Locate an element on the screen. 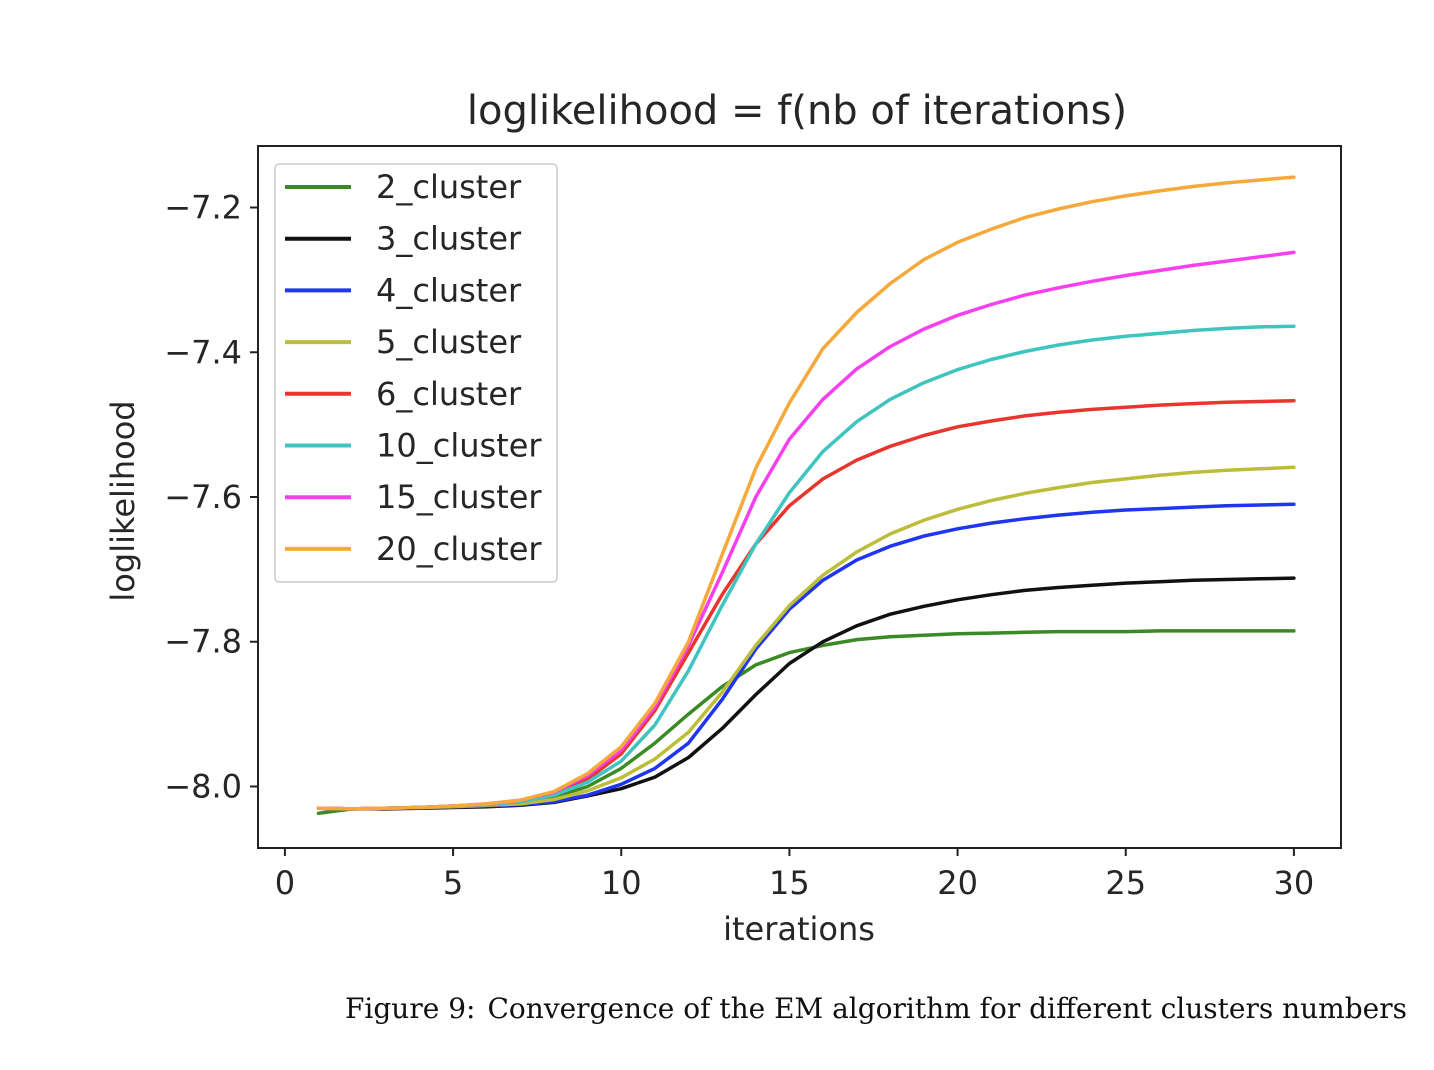 This screenshot has height=1070, width=1434. chart-title: loglikelihood = f(nb of iterations) is located at coordinates (797, 111).